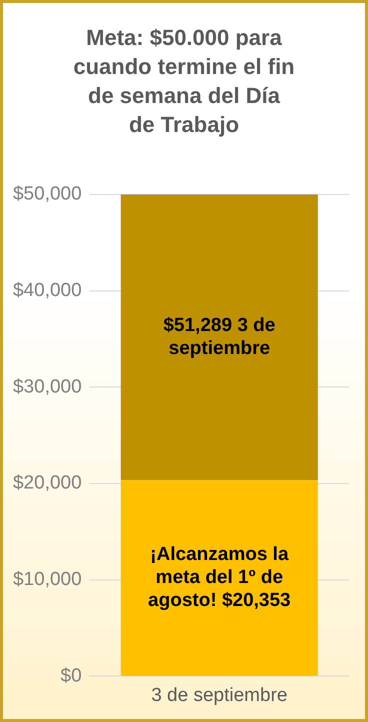 Image resolution: width=368 pixels, height=722 pixels. What do you see at coordinates (47, 387) in the screenshot?
I see `y-tick-label: $30,000` at bounding box center [47, 387].